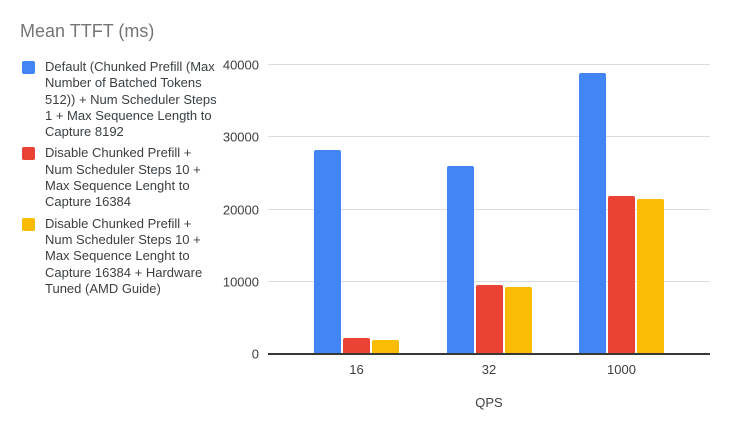 The image size is (731, 428). Describe the element at coordinates (460, 260) in the screenshot. I see `bar-series1-qps32` at that location.